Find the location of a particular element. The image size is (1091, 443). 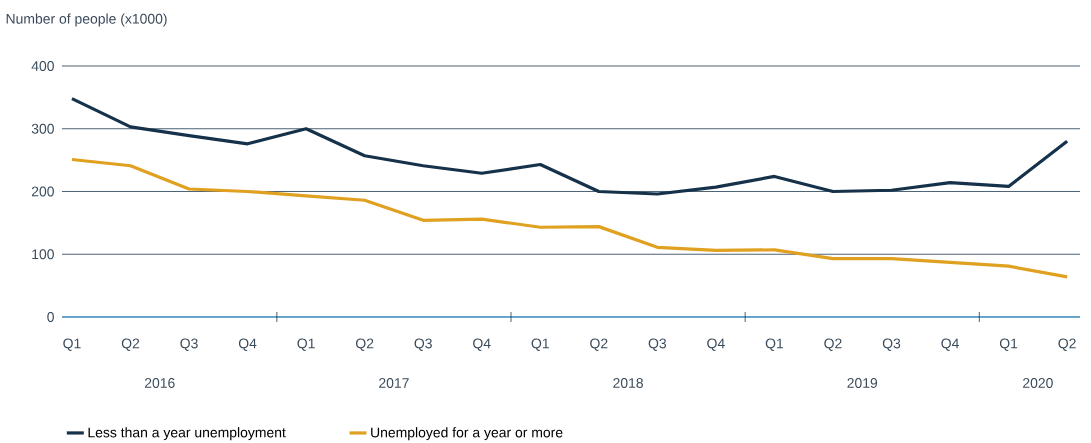

text: 2020 is located at coordinates (1038, 383).